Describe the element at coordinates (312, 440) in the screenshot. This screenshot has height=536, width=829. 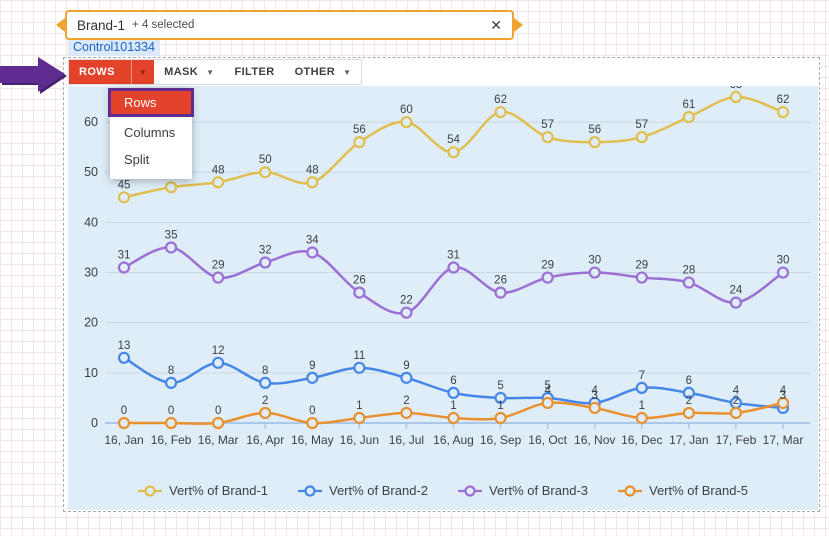
I see `svg-text: 16, May` at that location.